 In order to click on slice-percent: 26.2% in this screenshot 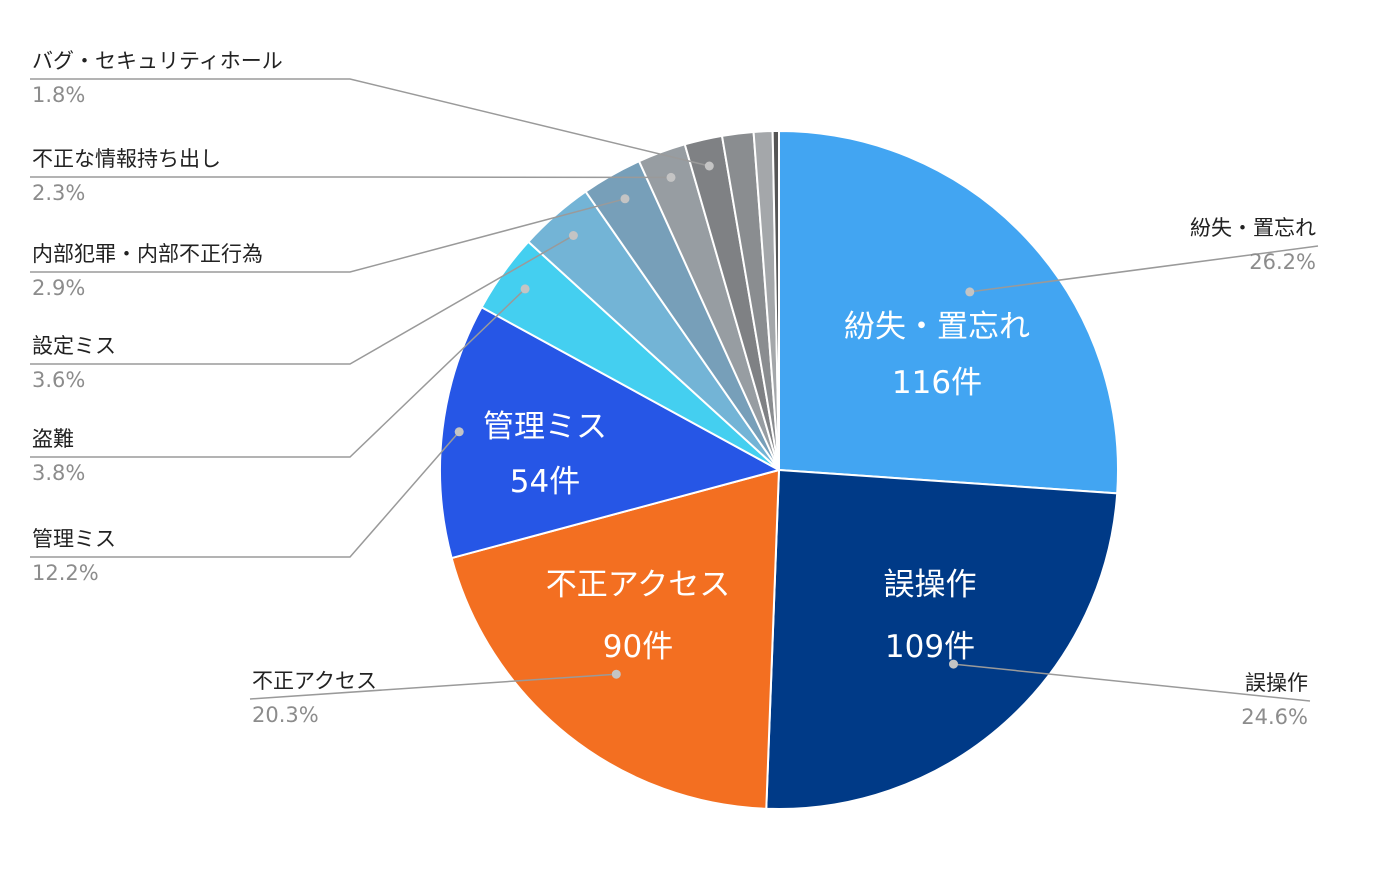, I will do `click(1282, 262)`.